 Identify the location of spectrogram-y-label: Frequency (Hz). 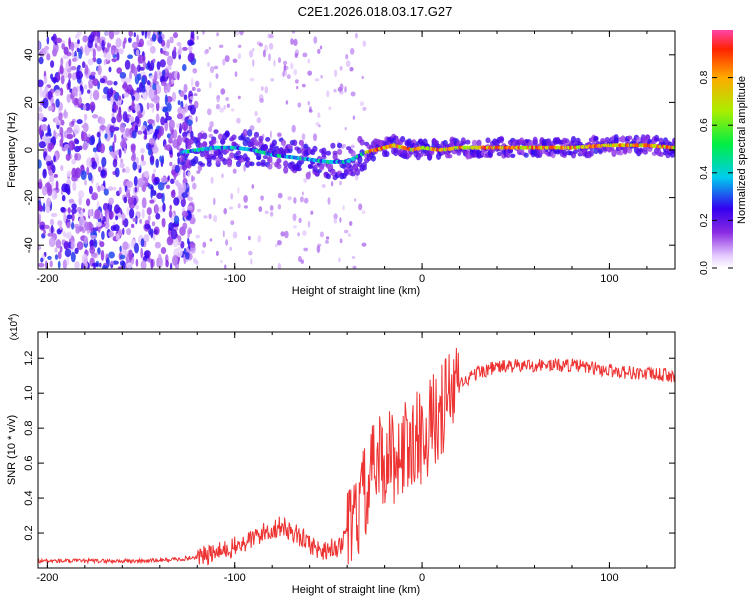
(12, 150).